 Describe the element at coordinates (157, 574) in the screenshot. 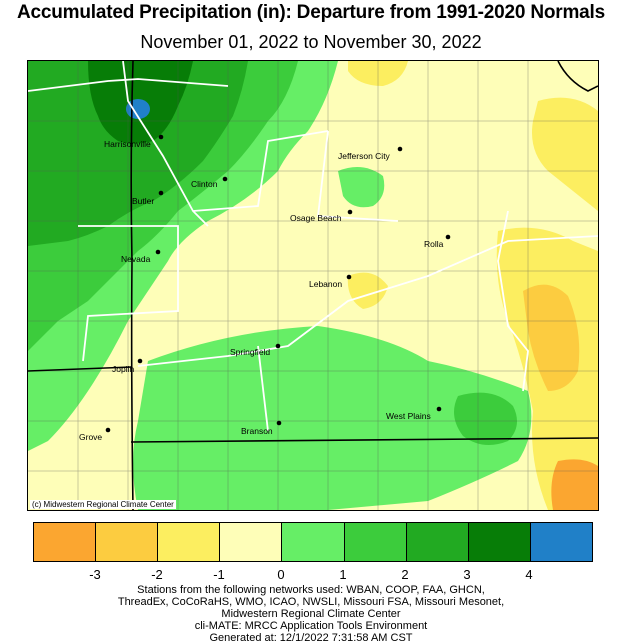

I see `legend-tick-label: -2` at that location.